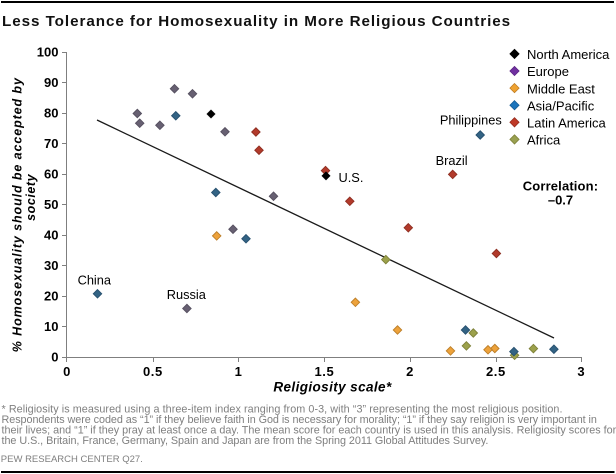  Describe the element at coordinates (496, 371) in the screenshot. I see `svg-text: 2.5` at that location.